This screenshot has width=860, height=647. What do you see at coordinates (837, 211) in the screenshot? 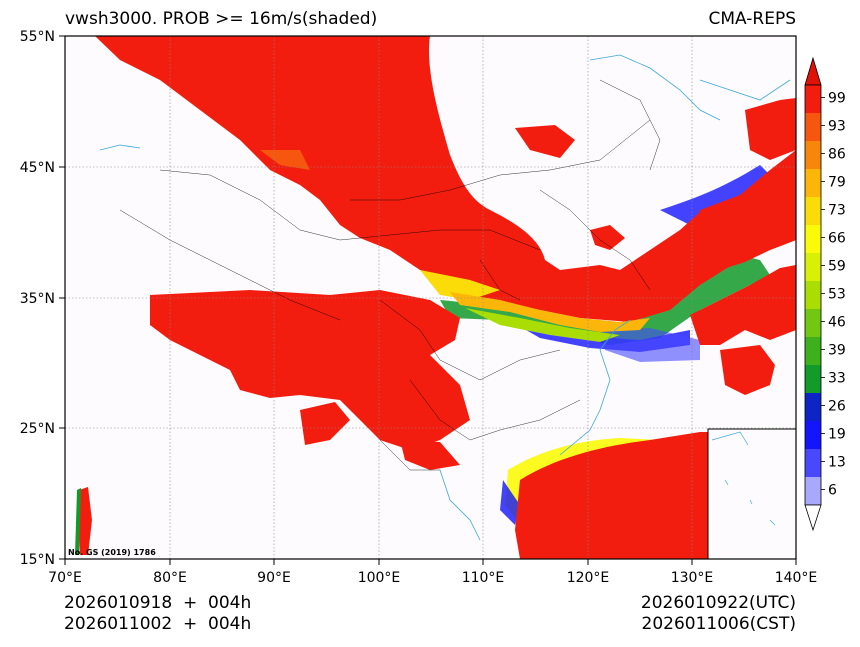
I see `colorbar-label: 73` at bounding box center [837, 211].